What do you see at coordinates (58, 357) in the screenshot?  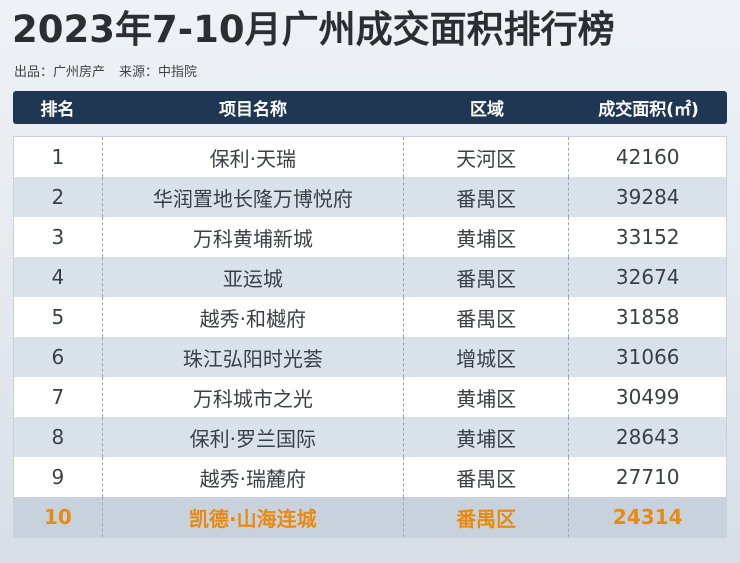 I see `rank-cell: 6` at bounding box center [58, 357].